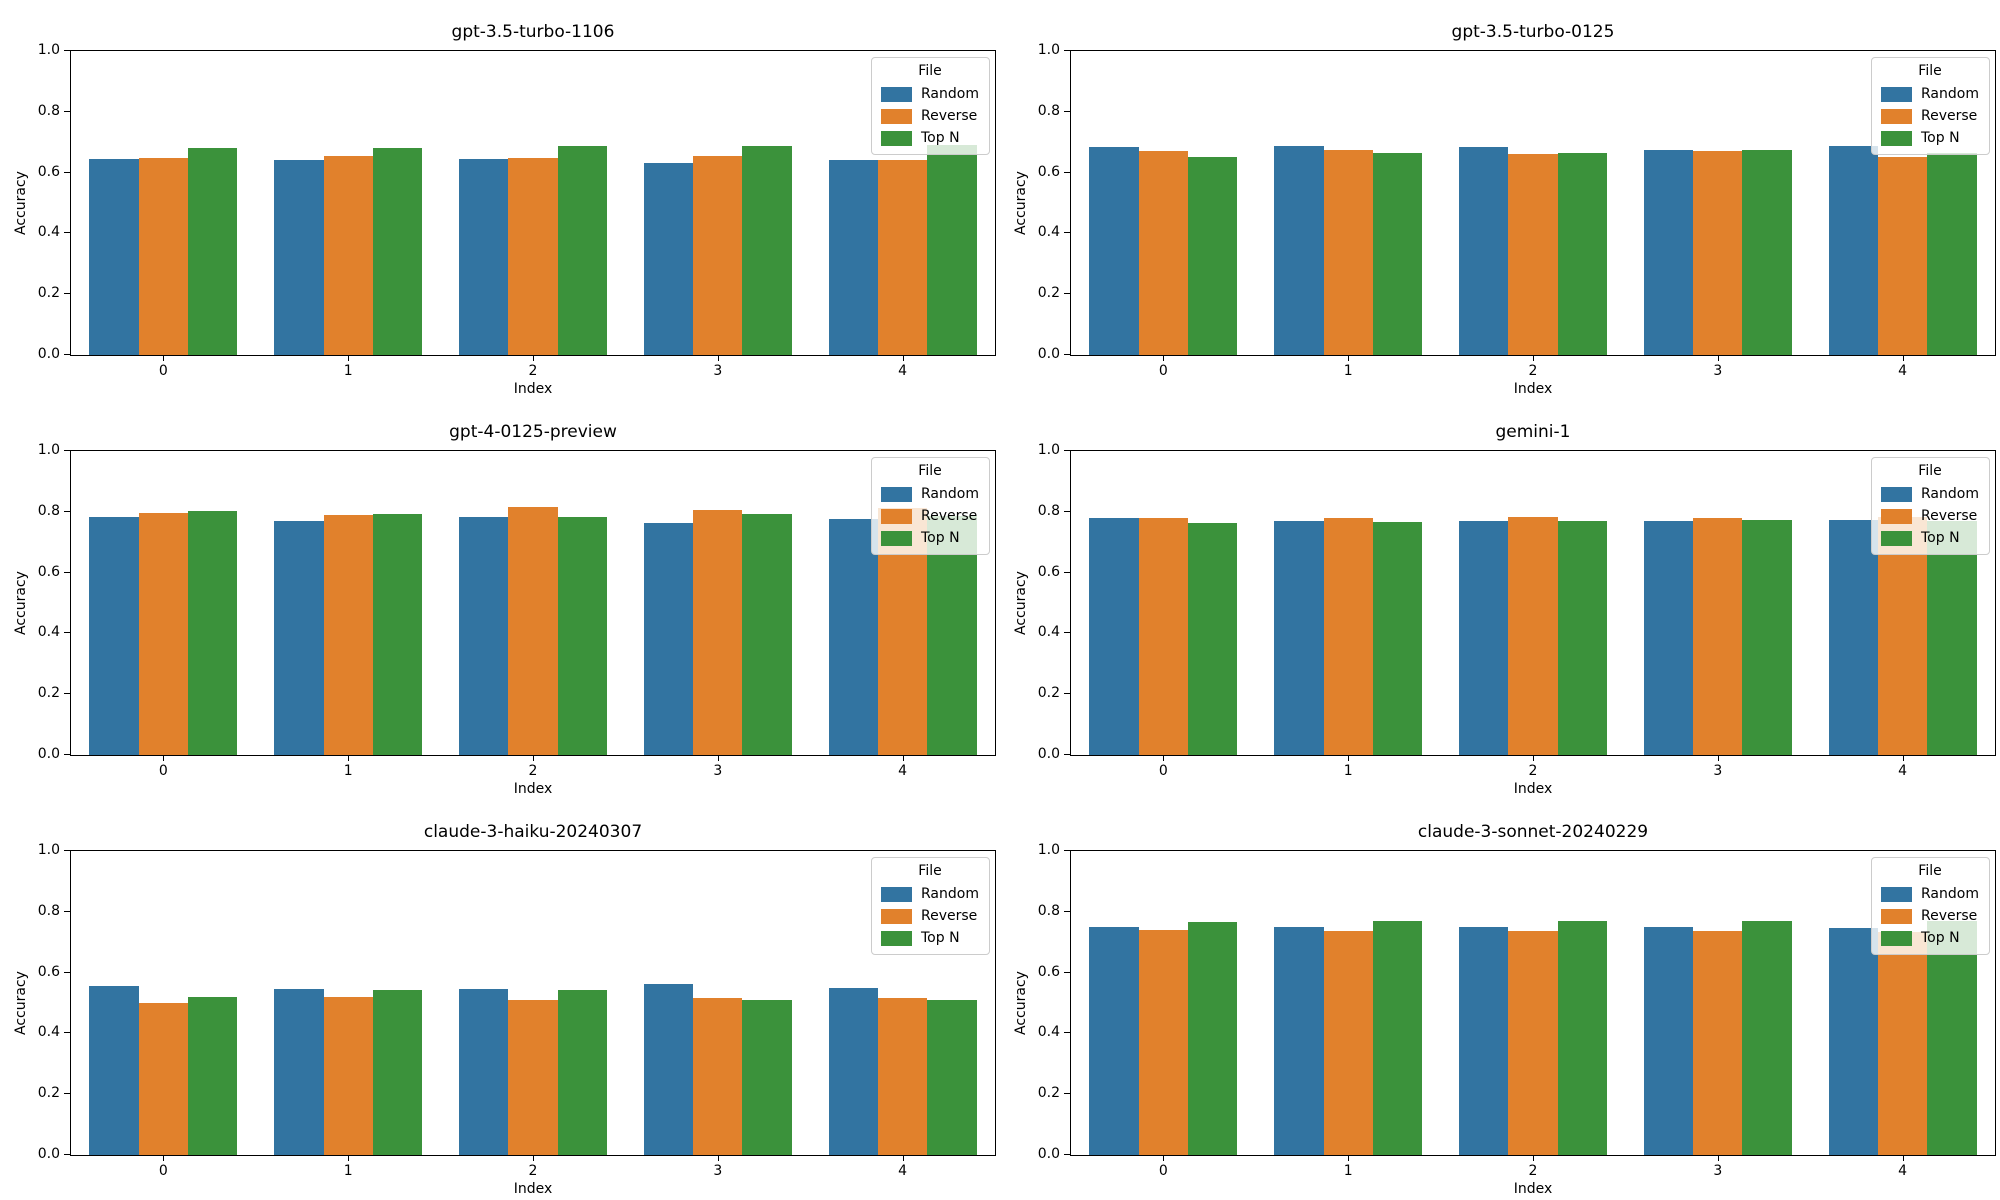 This screenshot has width=2000, height=1200. What do you see at coordinates (48, 293) in the screenshot?
I see `y-tick-label: 0.2` at bounding box center [48, 293].